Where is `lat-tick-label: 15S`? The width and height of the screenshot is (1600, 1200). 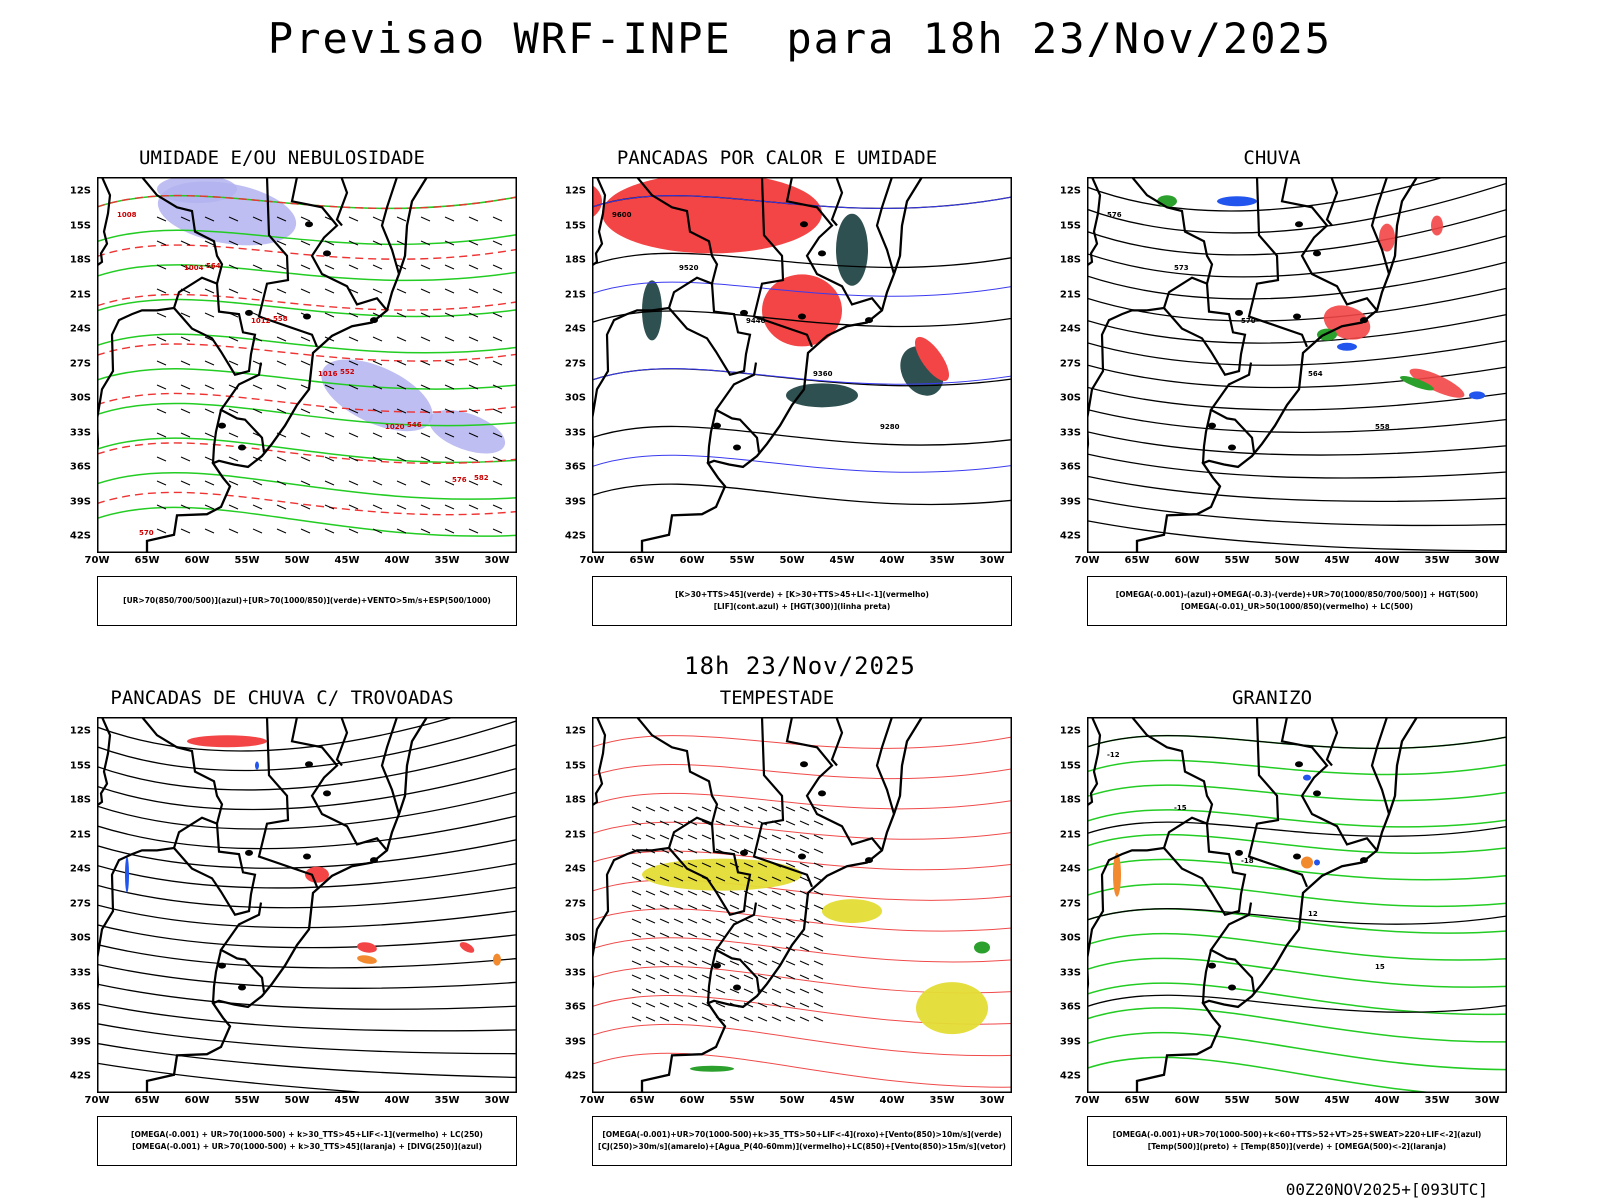
lat-tick-label: 15S is located at coordinates (575, 765).